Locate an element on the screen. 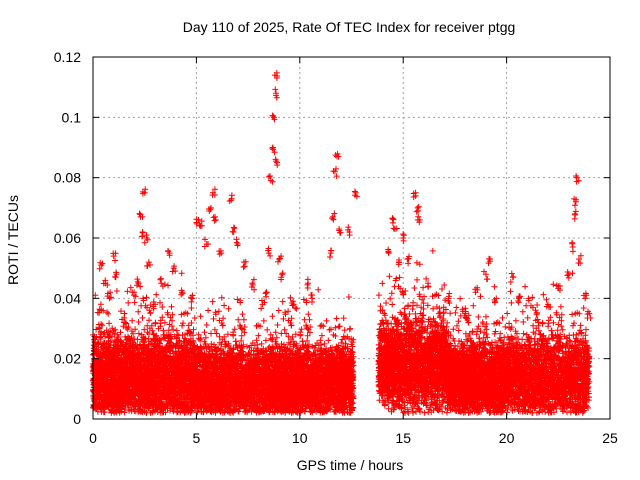  y-tick-label: 0.08 is located at coordinates (67, 178).